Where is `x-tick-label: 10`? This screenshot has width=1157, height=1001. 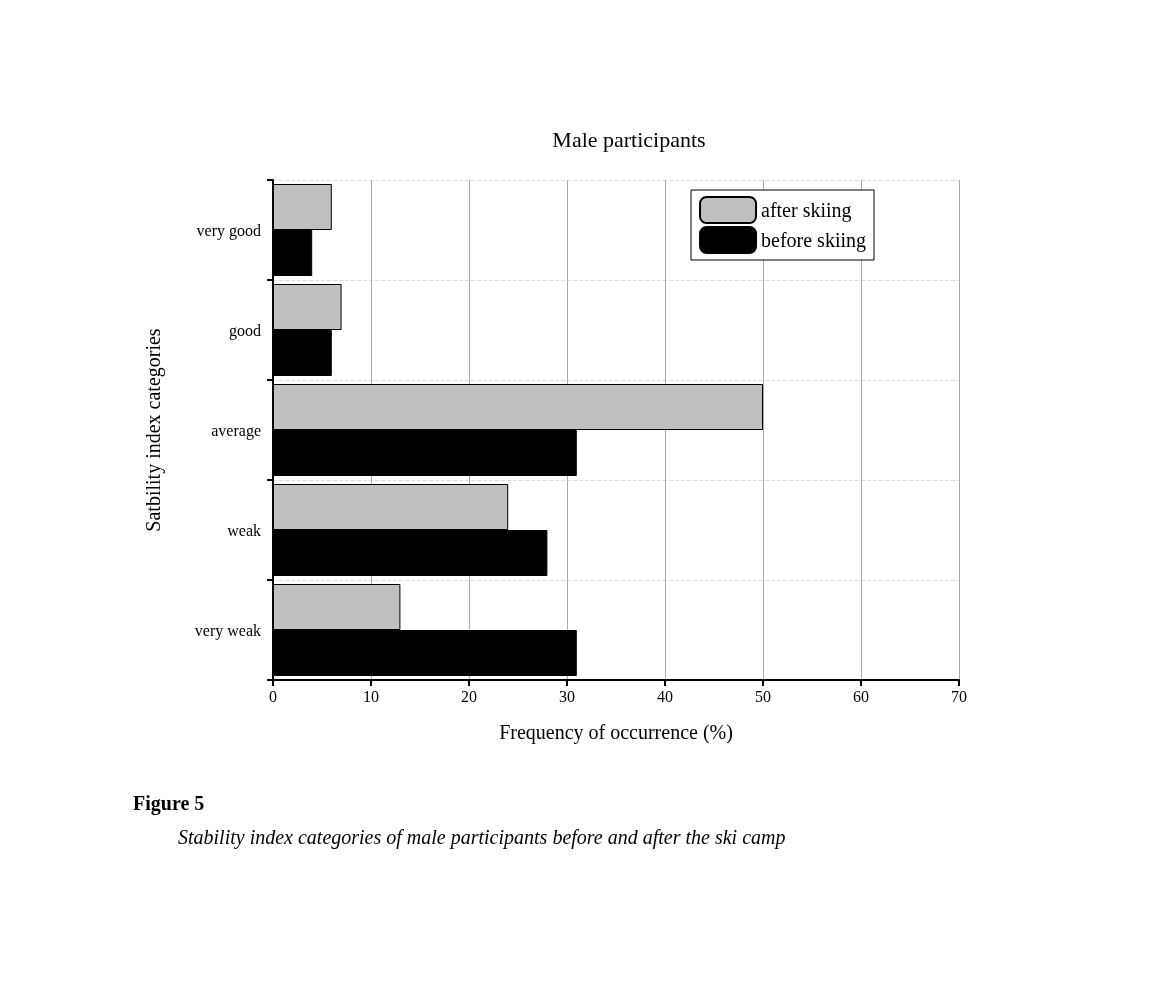
x-tick-label: 10 is located at coordinates (371, 696).